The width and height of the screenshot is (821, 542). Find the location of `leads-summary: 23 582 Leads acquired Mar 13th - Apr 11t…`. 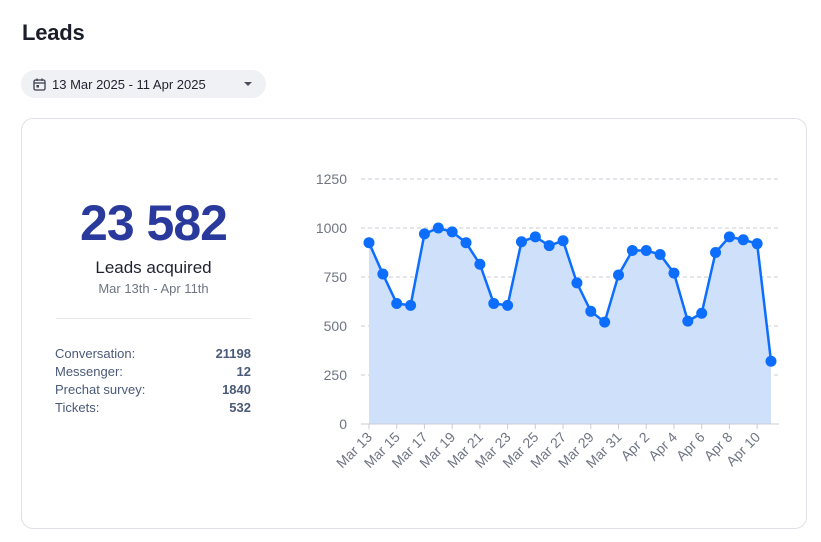

leads-summary: 23 582 Leads acquired Mar 13th - Apr 11t… is located at coordinates (153, 245).